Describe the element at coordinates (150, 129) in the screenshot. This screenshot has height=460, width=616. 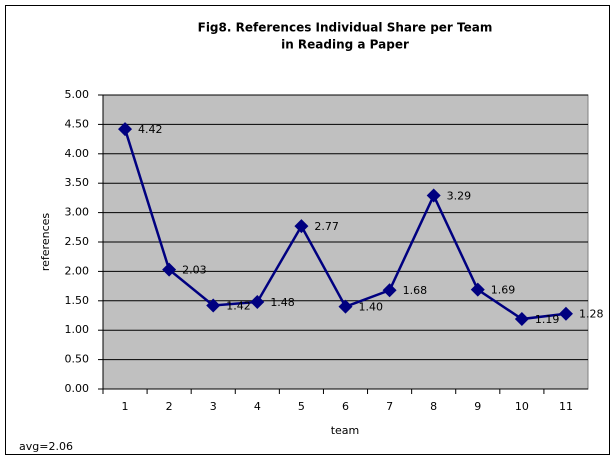
I see `data-label: 4.42` at that location.